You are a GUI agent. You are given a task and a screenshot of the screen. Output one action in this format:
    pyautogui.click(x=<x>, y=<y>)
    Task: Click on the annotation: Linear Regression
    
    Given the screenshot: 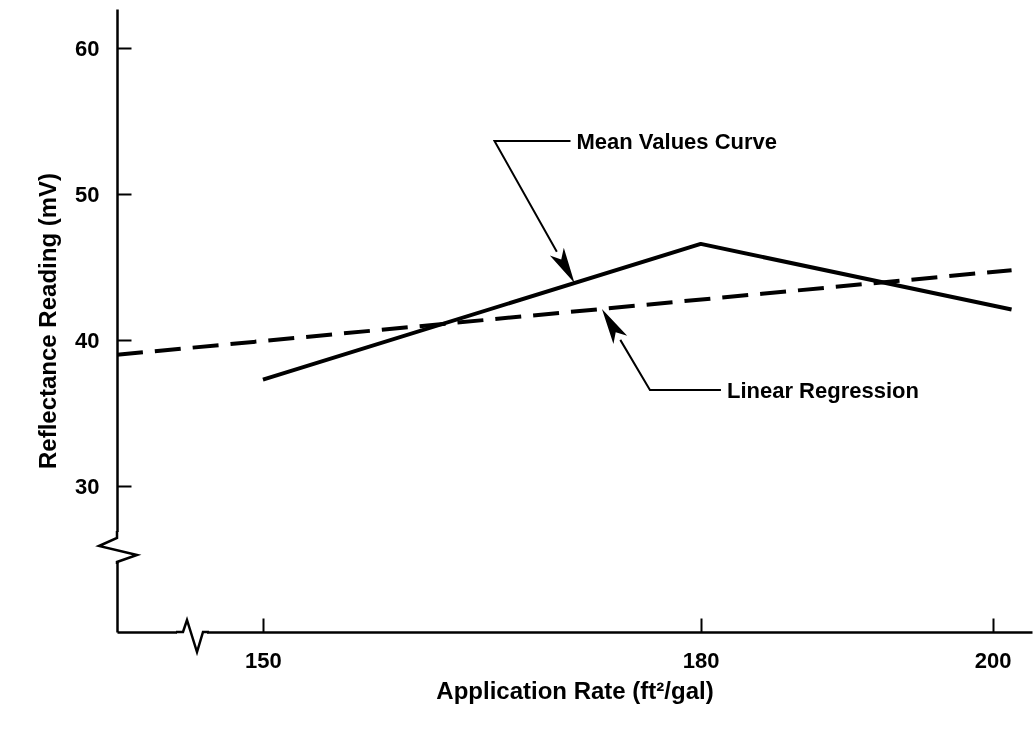 What is the action you would take?
    pyautogui.click(x=822, y=390)
    